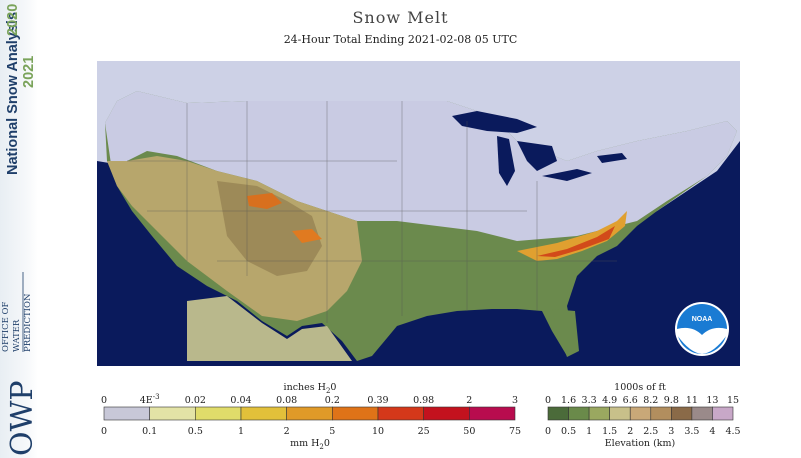 The width and height of the screenshot is (801, 458). What do you see at coordinates (650, 400) in the screenshot?
I see `elev-top-label: 8.2` at bounding box center [650, 400].